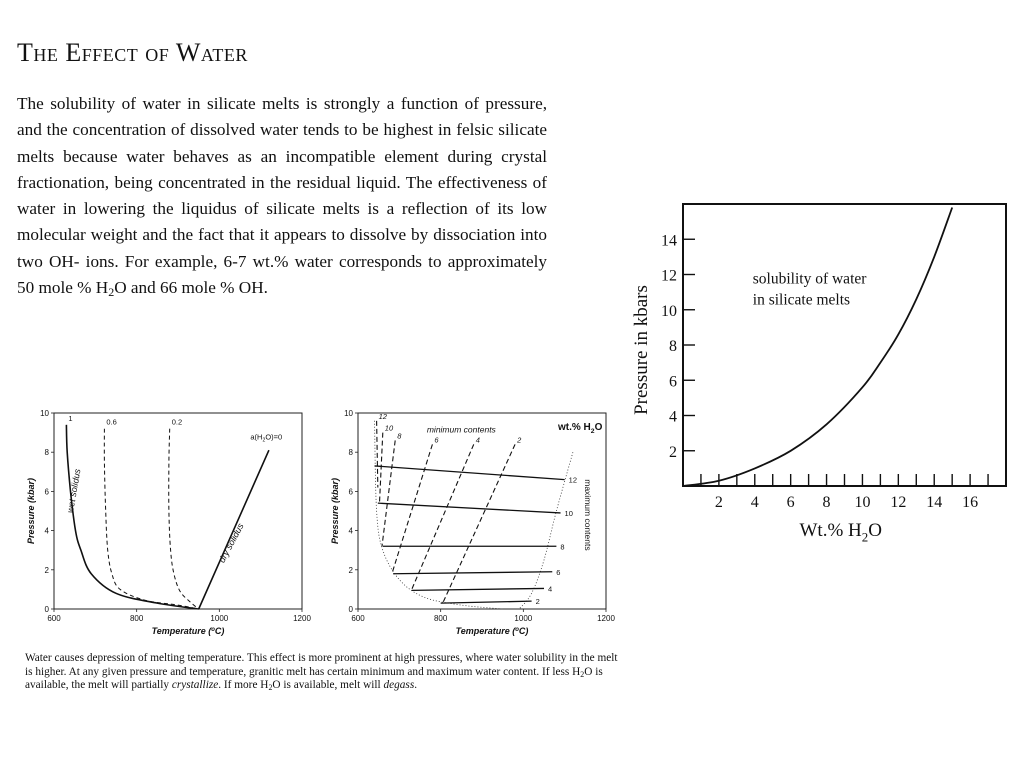  Describe the element at coordinates (266, 437) in the screenshot. I see `series-label: a(H2O)=0` at that location.